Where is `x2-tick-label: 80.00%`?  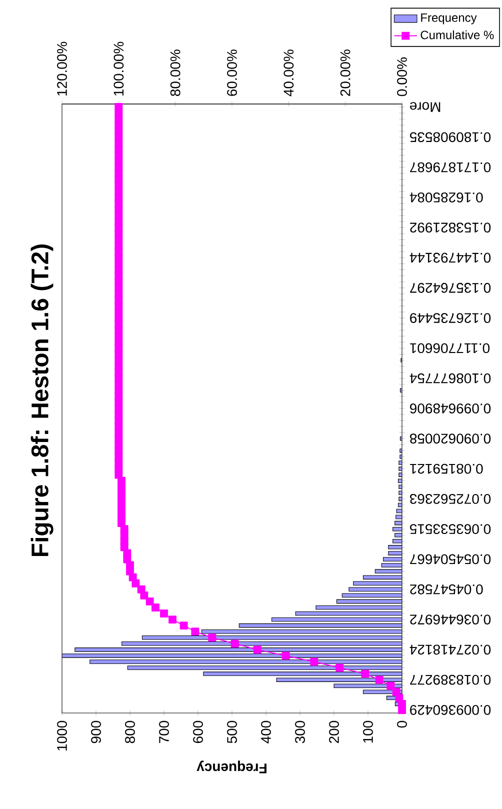 x2-tick-label: 80.00% is located at coordinates (175, 73).